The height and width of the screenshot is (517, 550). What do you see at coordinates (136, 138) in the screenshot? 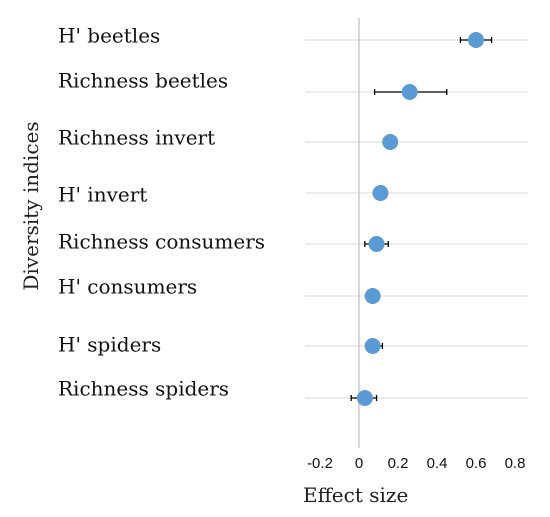
I see `category-label: Richness invert` at bounding box center [136, 138].